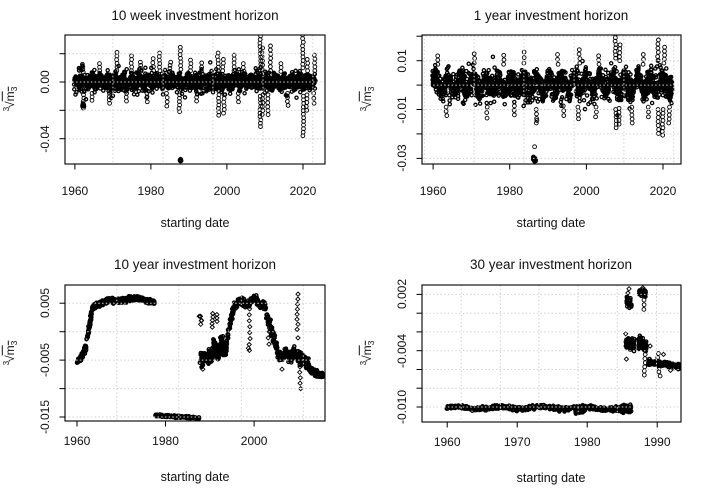 The width and height of the screenshot is (714, 502). Describe the element at coordinates (551, 223) in the screenshot. I see `plot2-xaxis-title: starting date` at that location.